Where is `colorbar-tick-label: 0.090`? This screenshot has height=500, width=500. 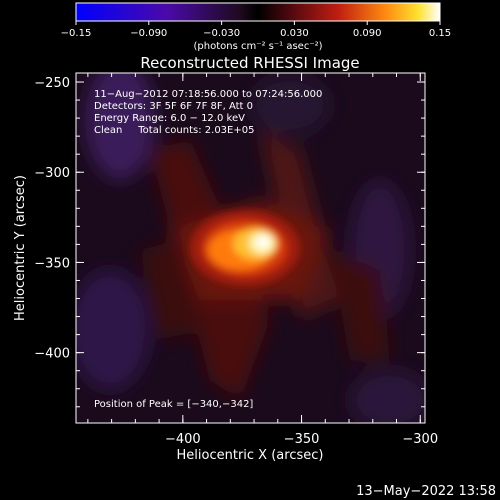 colorbar-tick-label: 0.090 is located at coordinates (367, 33).